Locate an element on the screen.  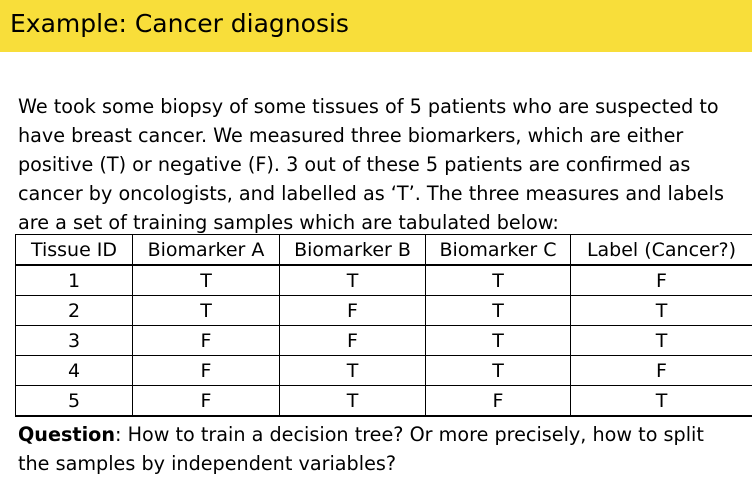
cell-tissue-id: 5 is located at coordinates (74, 401).